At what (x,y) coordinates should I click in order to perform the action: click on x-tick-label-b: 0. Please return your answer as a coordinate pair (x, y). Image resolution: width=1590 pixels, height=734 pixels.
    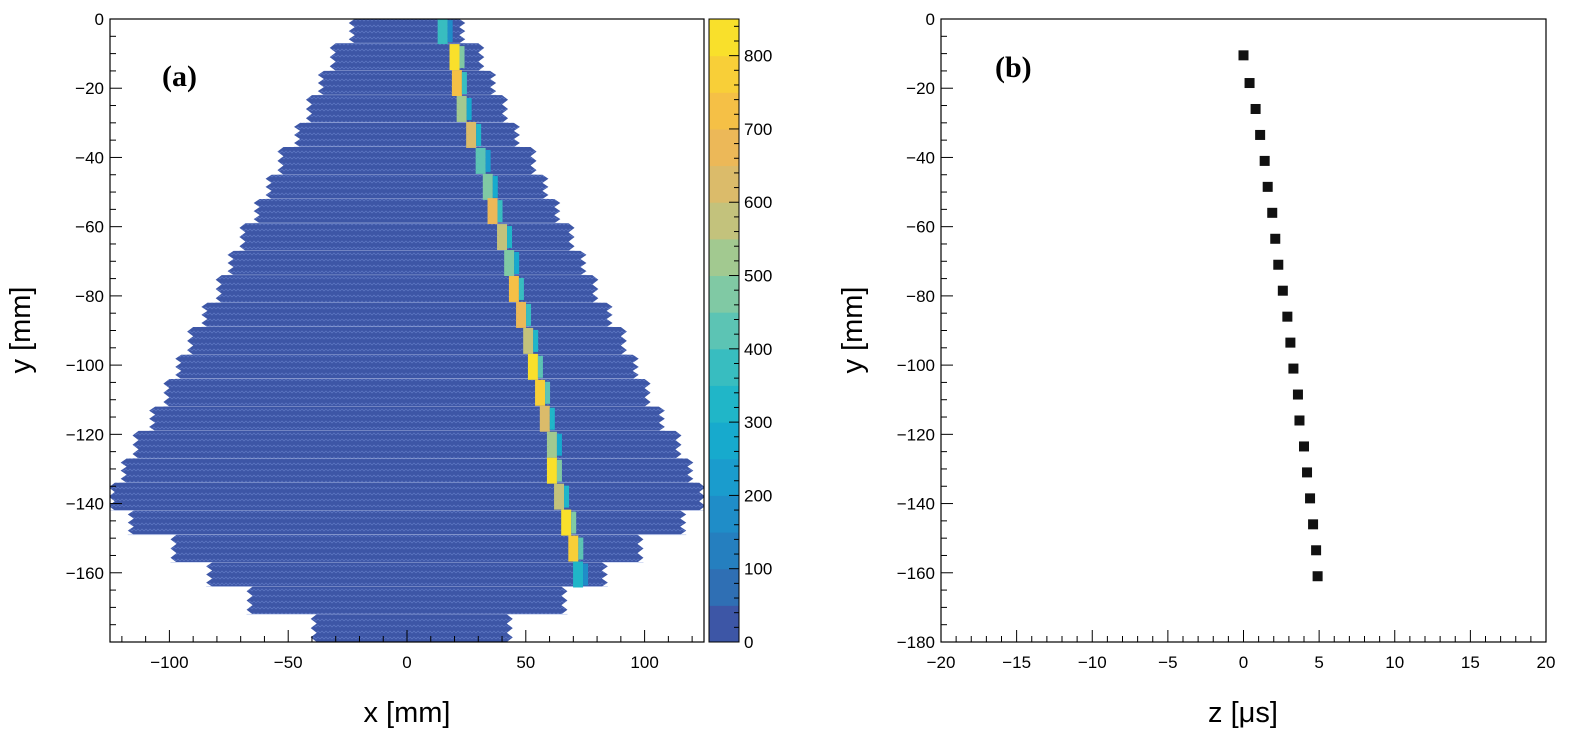
    Looking at the image, I should click on (1243, 662).